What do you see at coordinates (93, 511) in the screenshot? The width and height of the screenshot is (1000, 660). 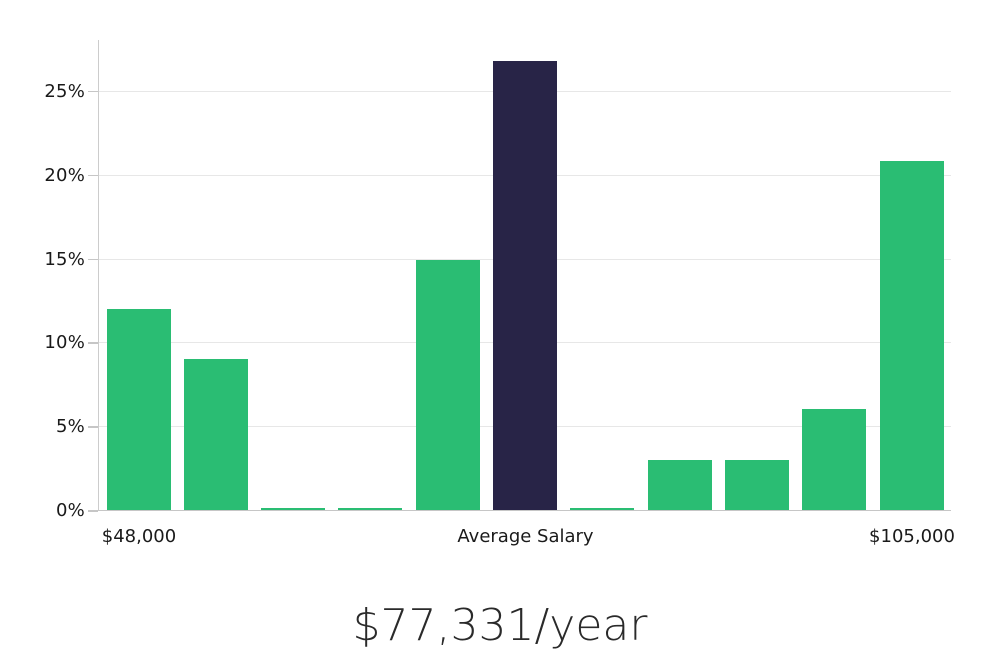 I see `ytick-mark-0%` at bounding box center [93, 511].